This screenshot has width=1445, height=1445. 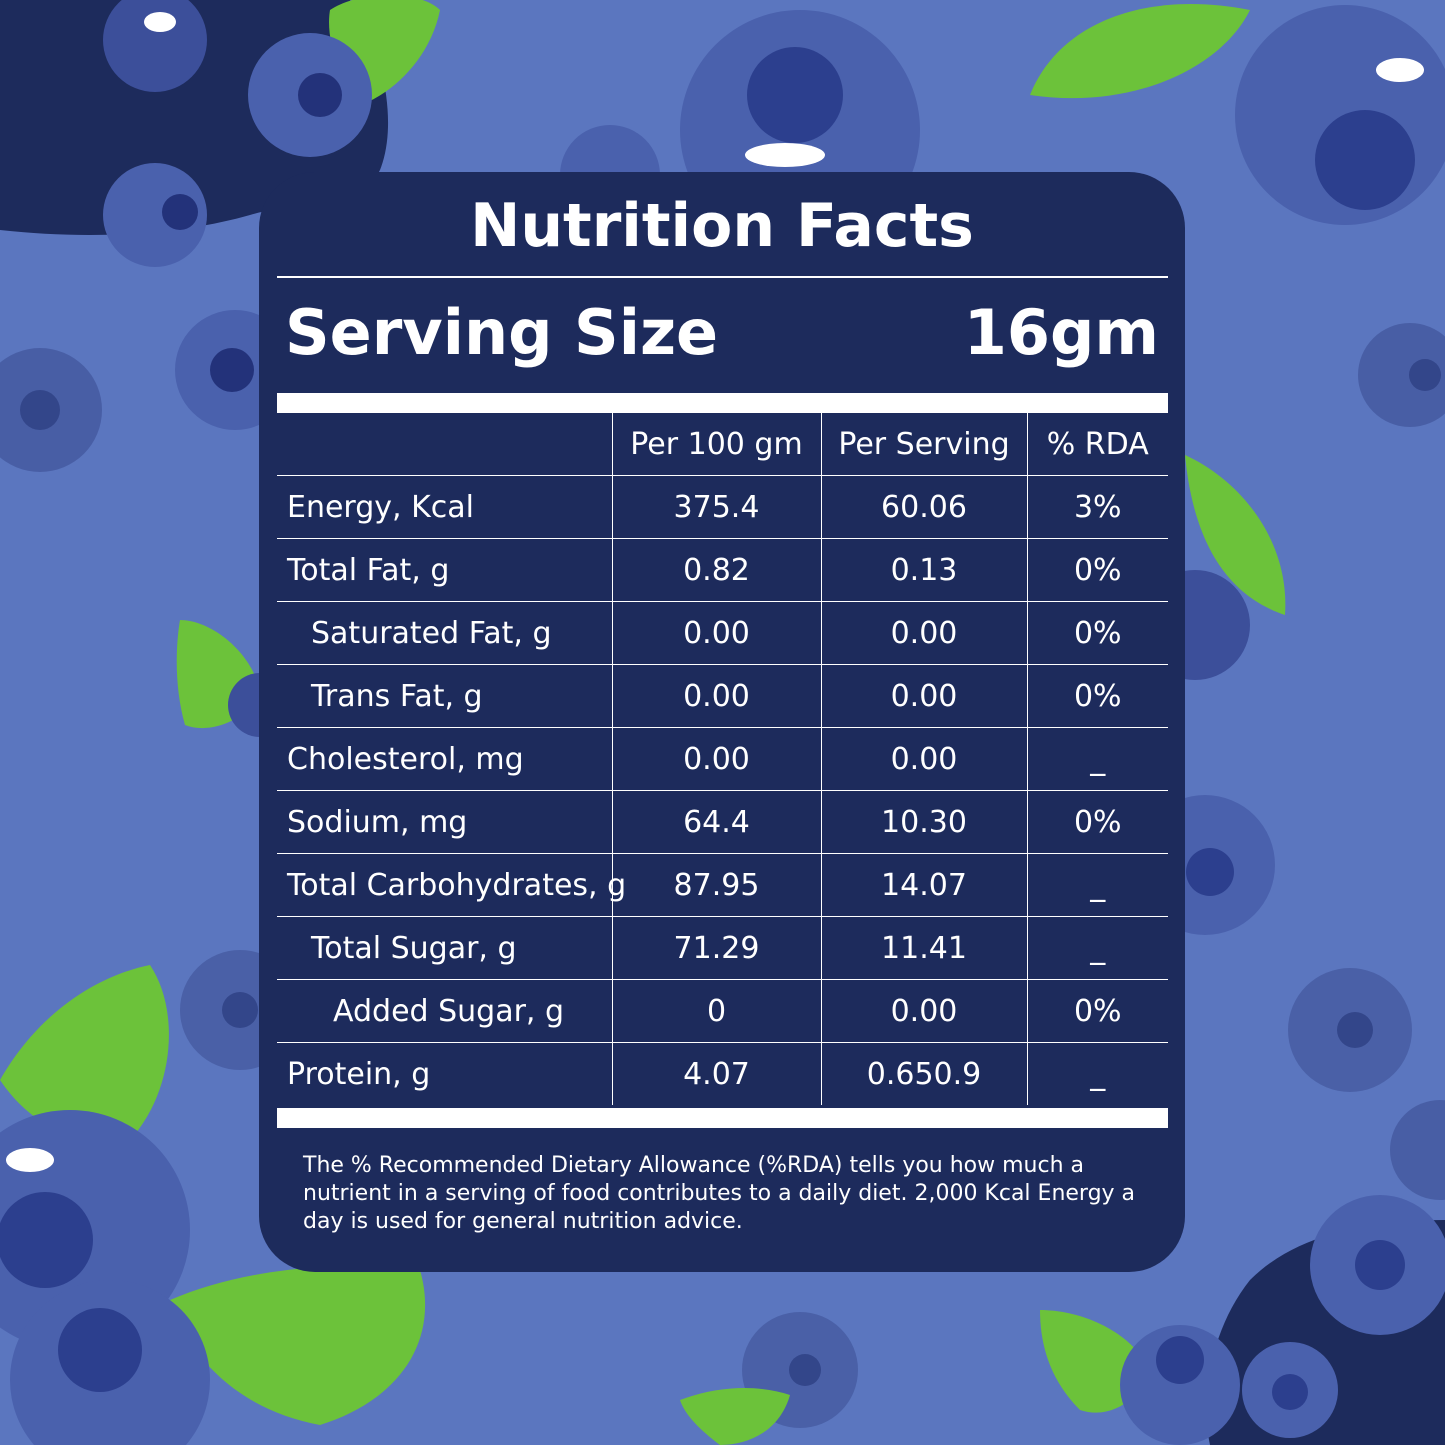 What do you see at coordinates (722, 403) in the screenshot?
I see `table-top-bar` at bounding box center [722, 403].